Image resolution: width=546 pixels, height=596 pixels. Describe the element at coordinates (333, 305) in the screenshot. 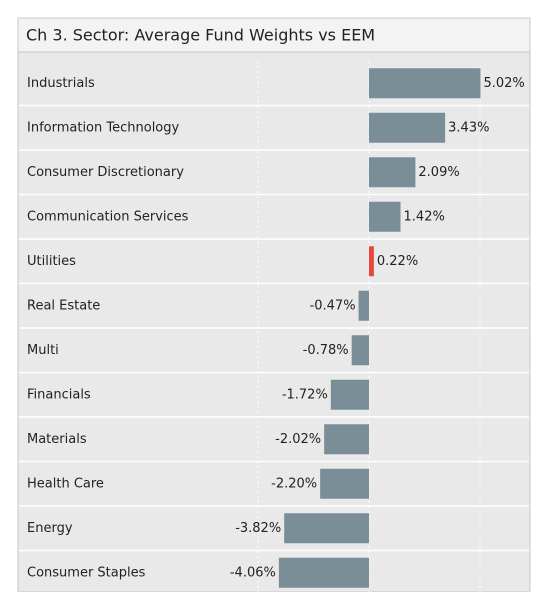

I see `value-label: -0.47%` at that location.